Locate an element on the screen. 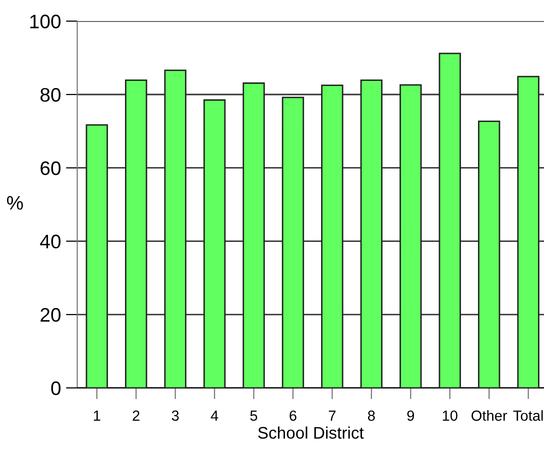 Image resolution: width=544 pixels, height=450 pixels. y-tick-label: 0 is located at coordinates (56, 388).